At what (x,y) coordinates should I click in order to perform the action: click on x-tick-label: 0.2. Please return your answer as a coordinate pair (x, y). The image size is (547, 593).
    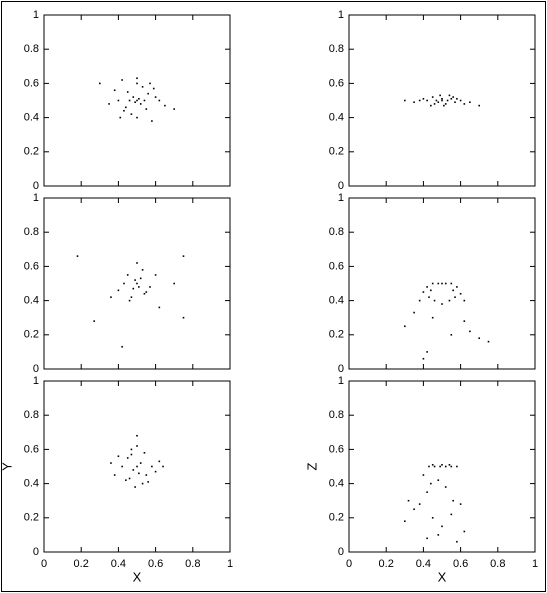
    Looking at the image, I should click on (81, 564).